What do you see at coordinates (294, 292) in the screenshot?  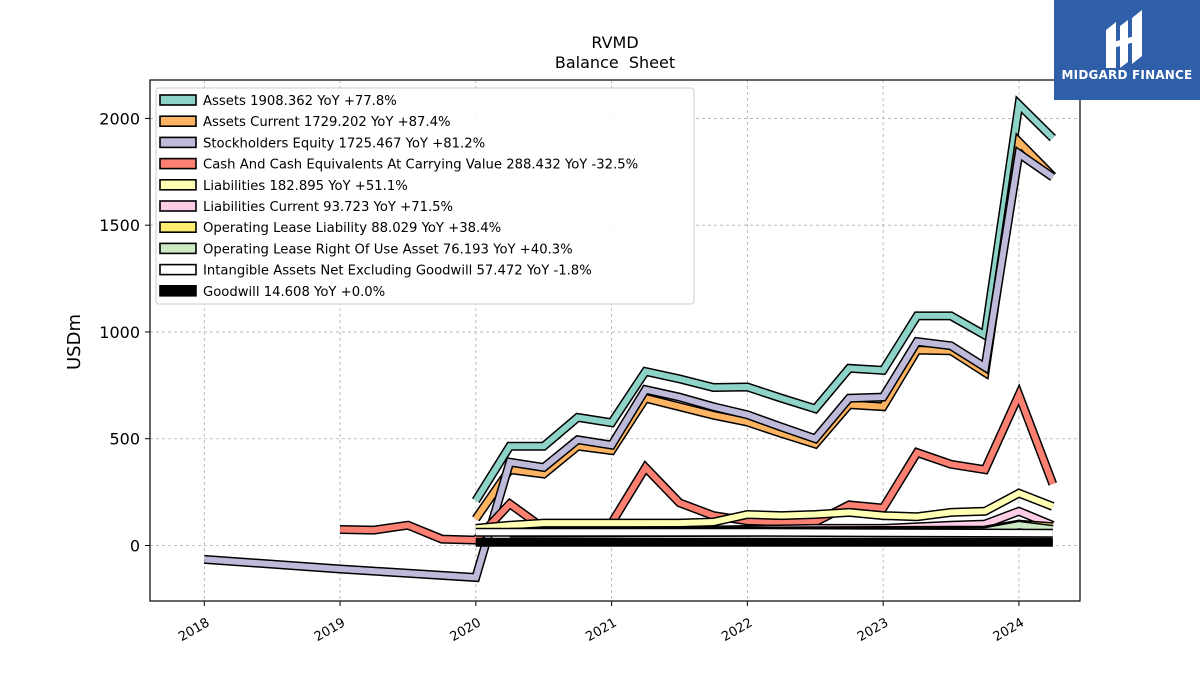 I see `legend-label: Goodwill 14.608 YoY +0.0%` at bounding box center [294, 292].